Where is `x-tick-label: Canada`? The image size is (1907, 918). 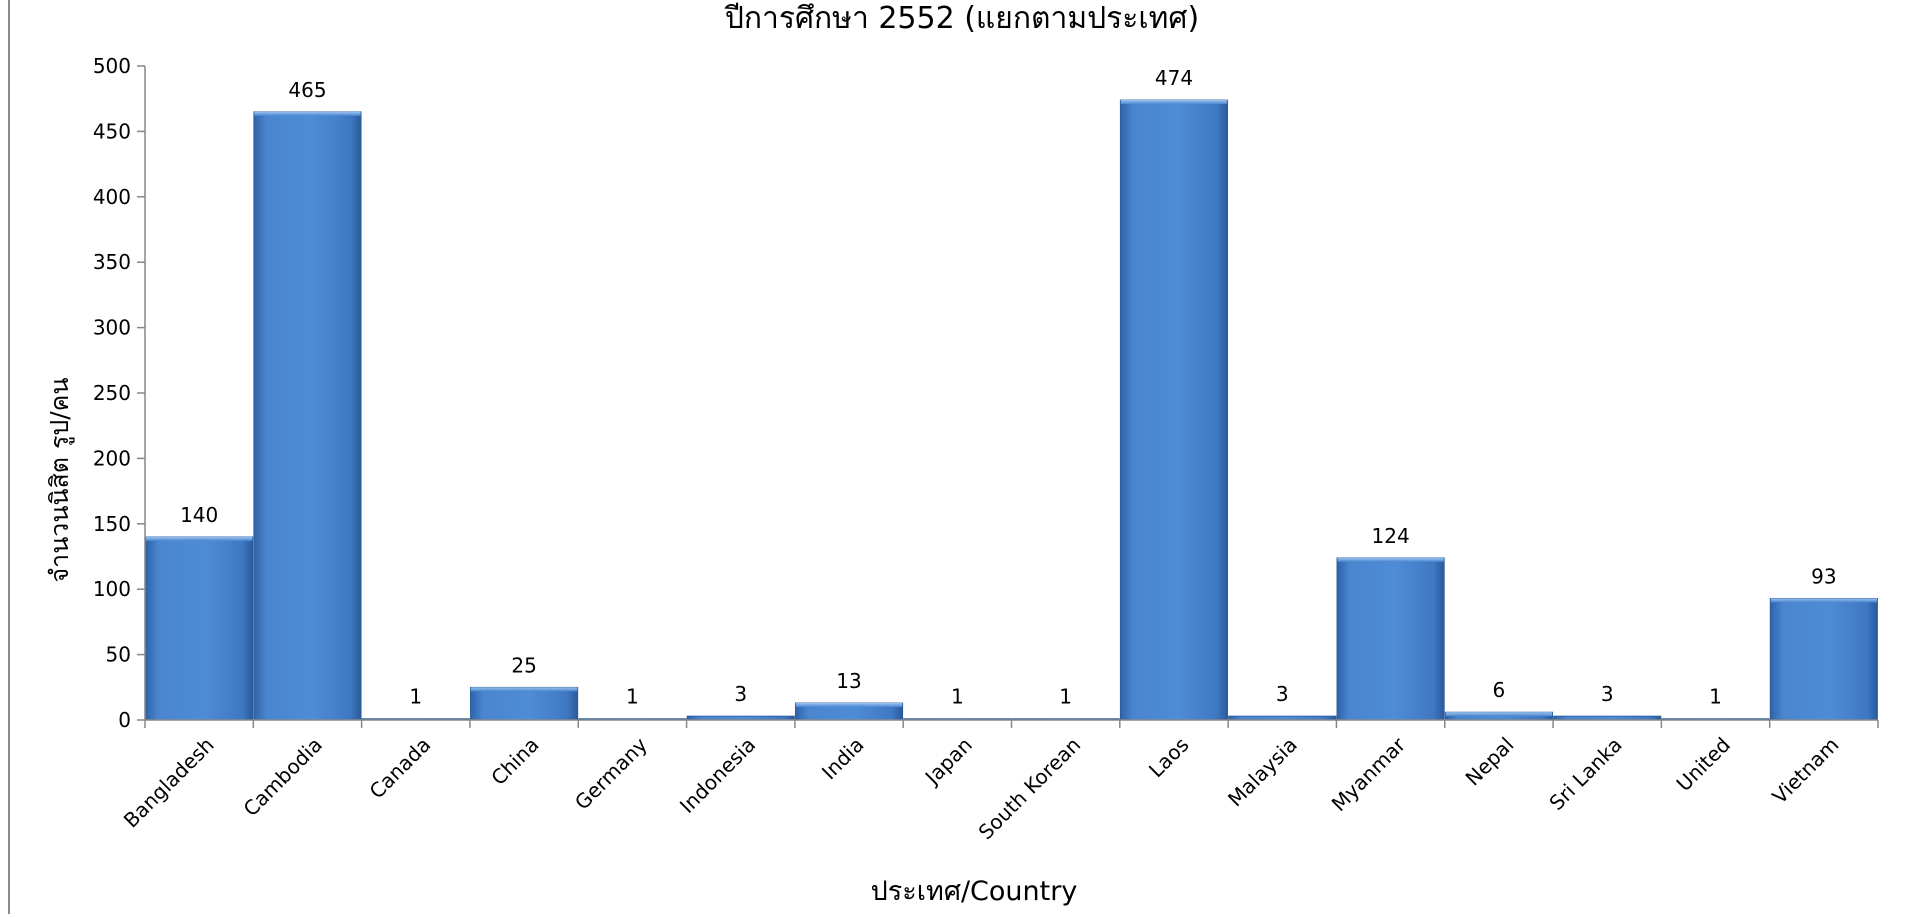 x-tick-label: Canada is located at coordinates (400, 768).